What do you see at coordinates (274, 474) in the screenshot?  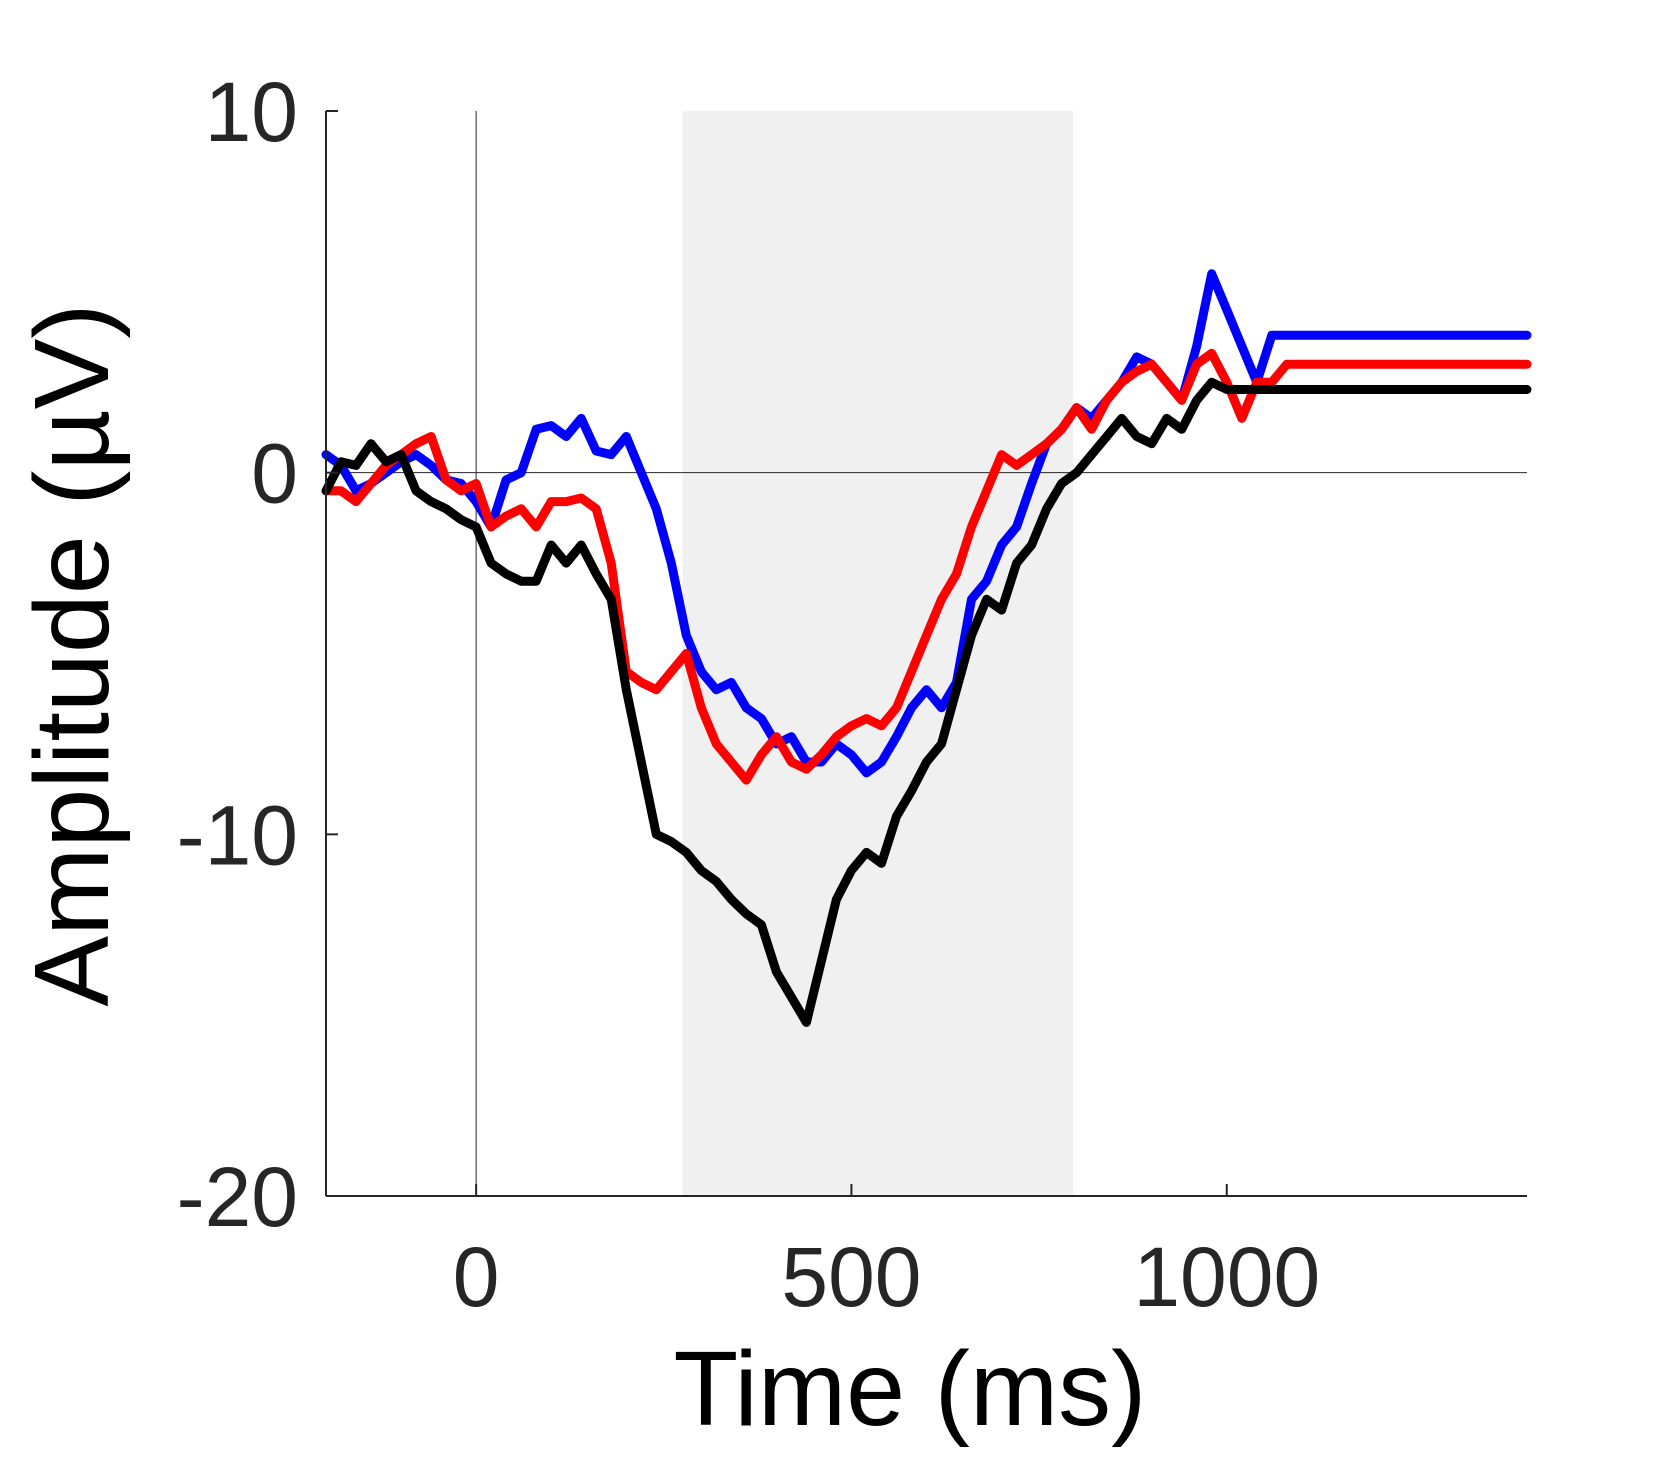 I see `y-tick-label: 0` at bounding box center [274, 474].